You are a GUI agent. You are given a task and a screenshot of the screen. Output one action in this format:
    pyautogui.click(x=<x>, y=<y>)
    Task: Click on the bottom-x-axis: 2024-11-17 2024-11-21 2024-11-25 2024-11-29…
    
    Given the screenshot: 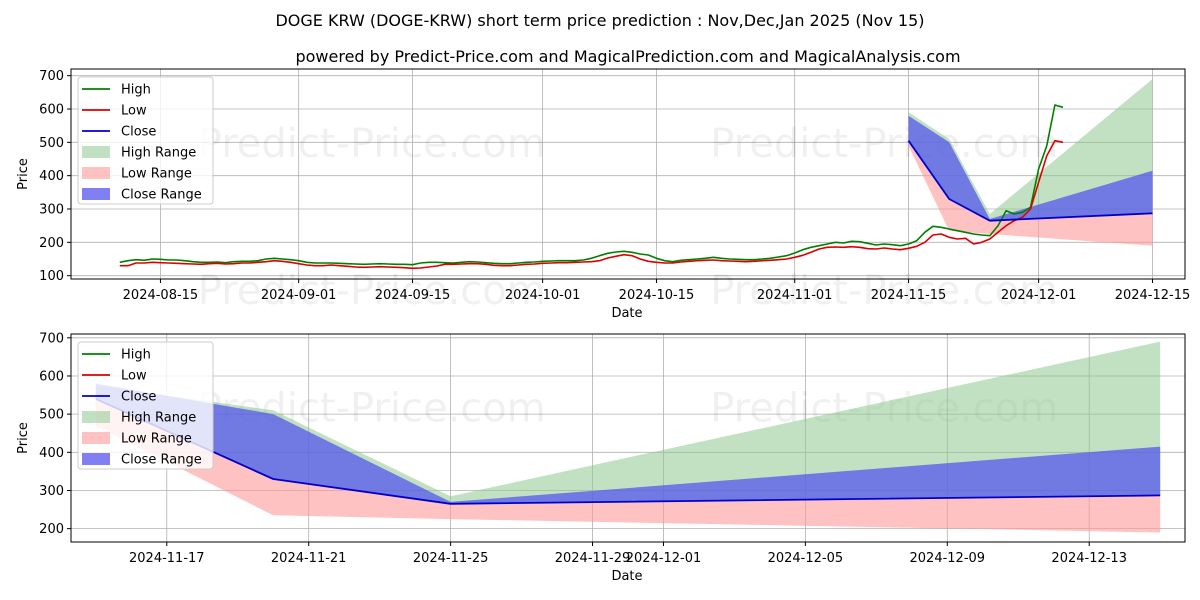 What is the action you would take?
    pyautogui.click(x=628, y=563)
    